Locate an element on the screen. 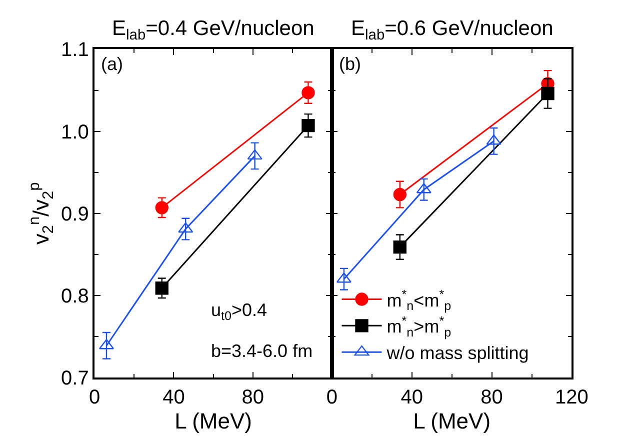 The image size is (630, 448). chart-title: E$_{lab}$=0.6 GeV/nucleon is located at coordinates (452, 30).